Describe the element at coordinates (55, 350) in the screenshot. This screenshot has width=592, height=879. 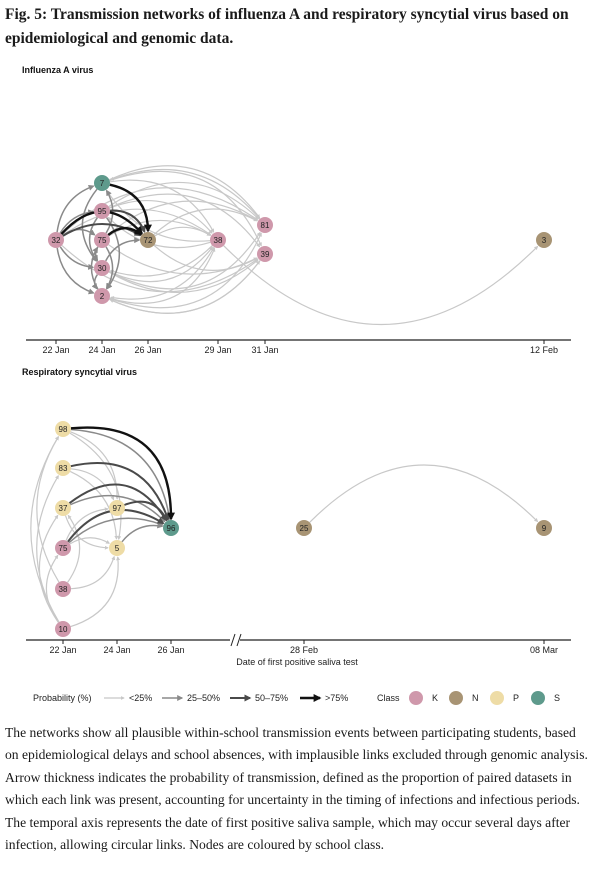
I see `flu-tick-label: 22 Jan` at that location.